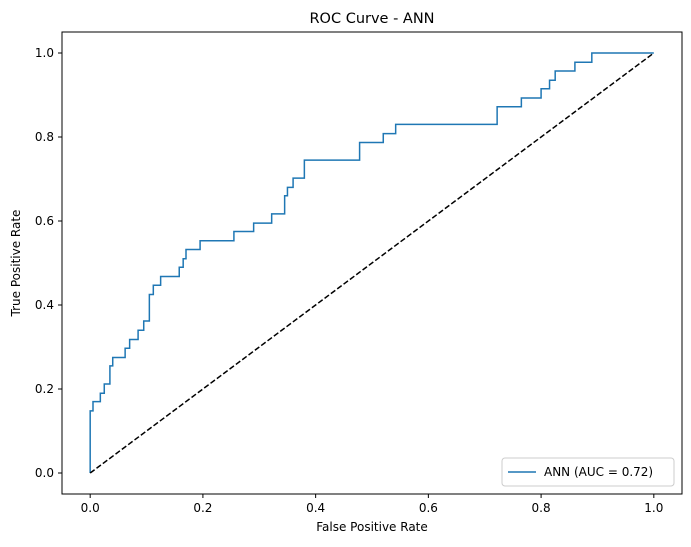  What do you see at coordinates (372, 504) in the screenshot?
I see `x-axis: 0.0 0.2 0.4 0.6 0.8 1.0` at bounding box center [372, 504].